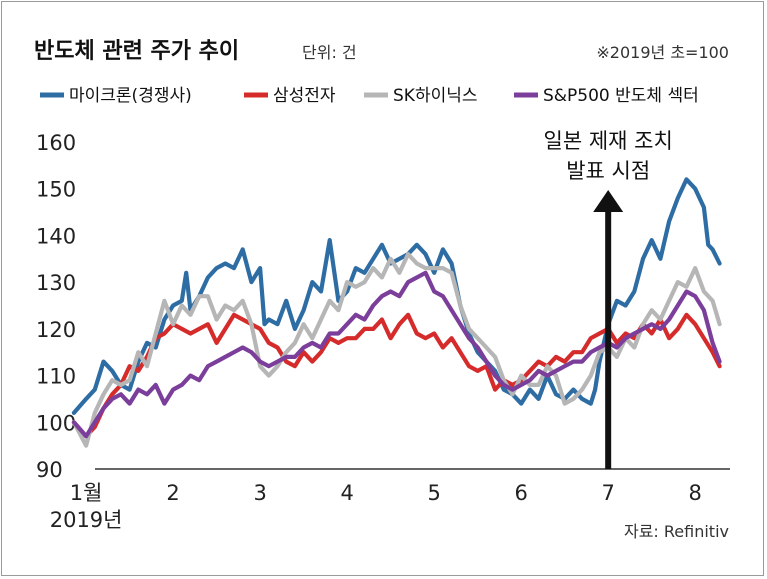 The height and width of the screenshot is (579, 767). Describe the element at coordinates (662, 52) in the screenshot. I see `base-note: ※2019년 초=100` at that location.